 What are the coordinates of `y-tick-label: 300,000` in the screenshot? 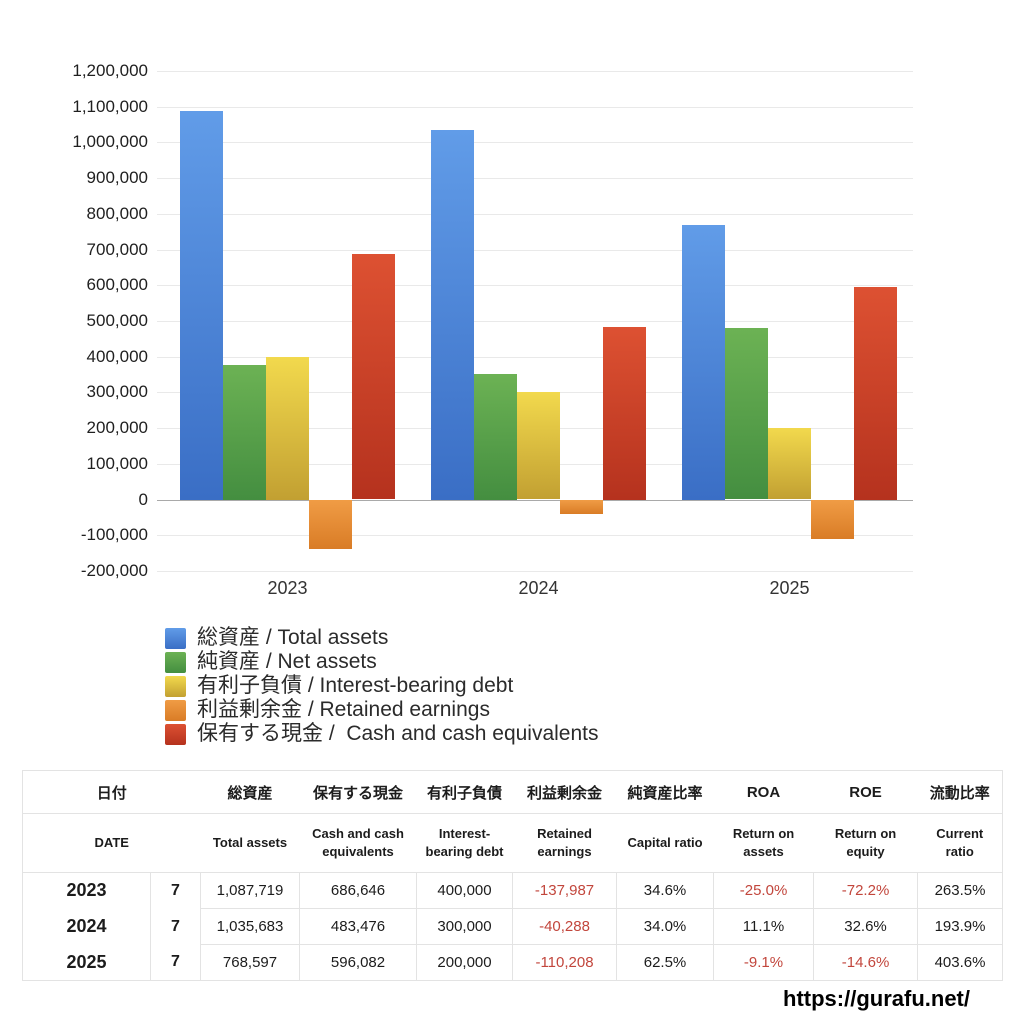 It's located at (117, 392).